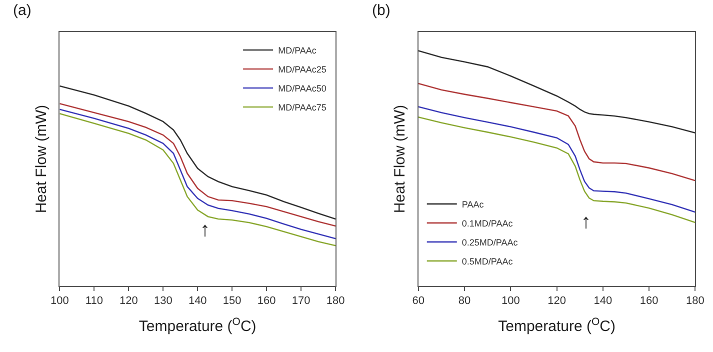  Describe the element at coordinates (488, 223) in the screenshot. I see `legend-label: 0.1MD/PAAc` at that location.